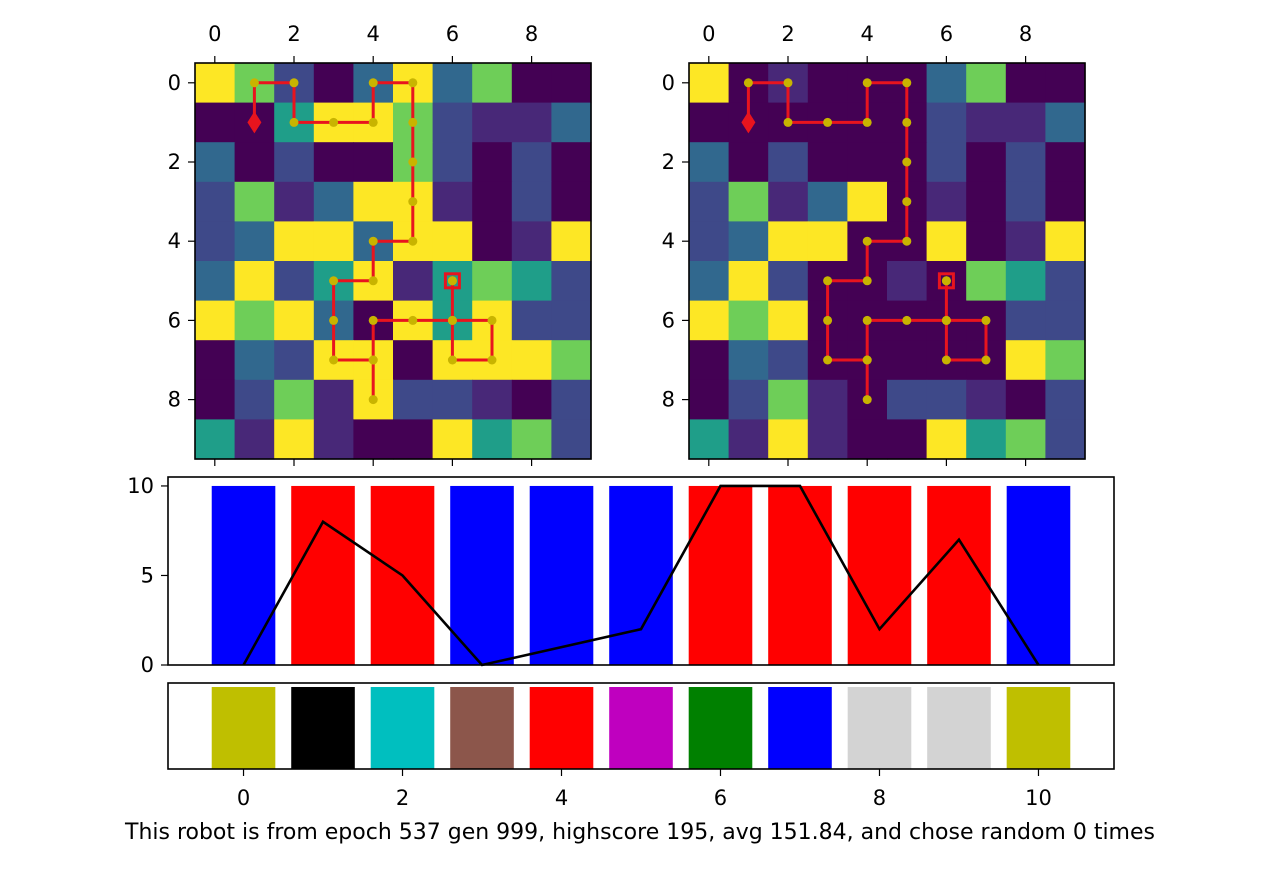 The image size is (1280, 869). Describe the element at coordinates (668, 83) in the screenshot. I see `y-tick-label: 0` at that location.